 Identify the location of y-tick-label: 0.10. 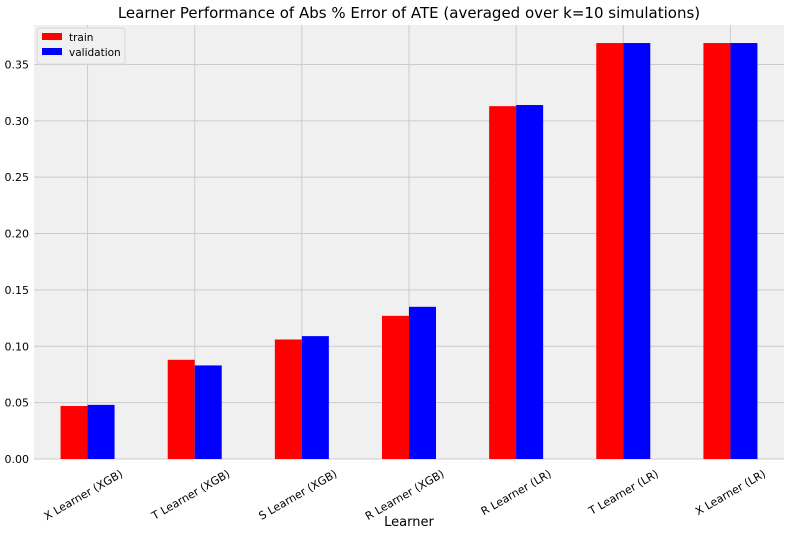
(17, 346).